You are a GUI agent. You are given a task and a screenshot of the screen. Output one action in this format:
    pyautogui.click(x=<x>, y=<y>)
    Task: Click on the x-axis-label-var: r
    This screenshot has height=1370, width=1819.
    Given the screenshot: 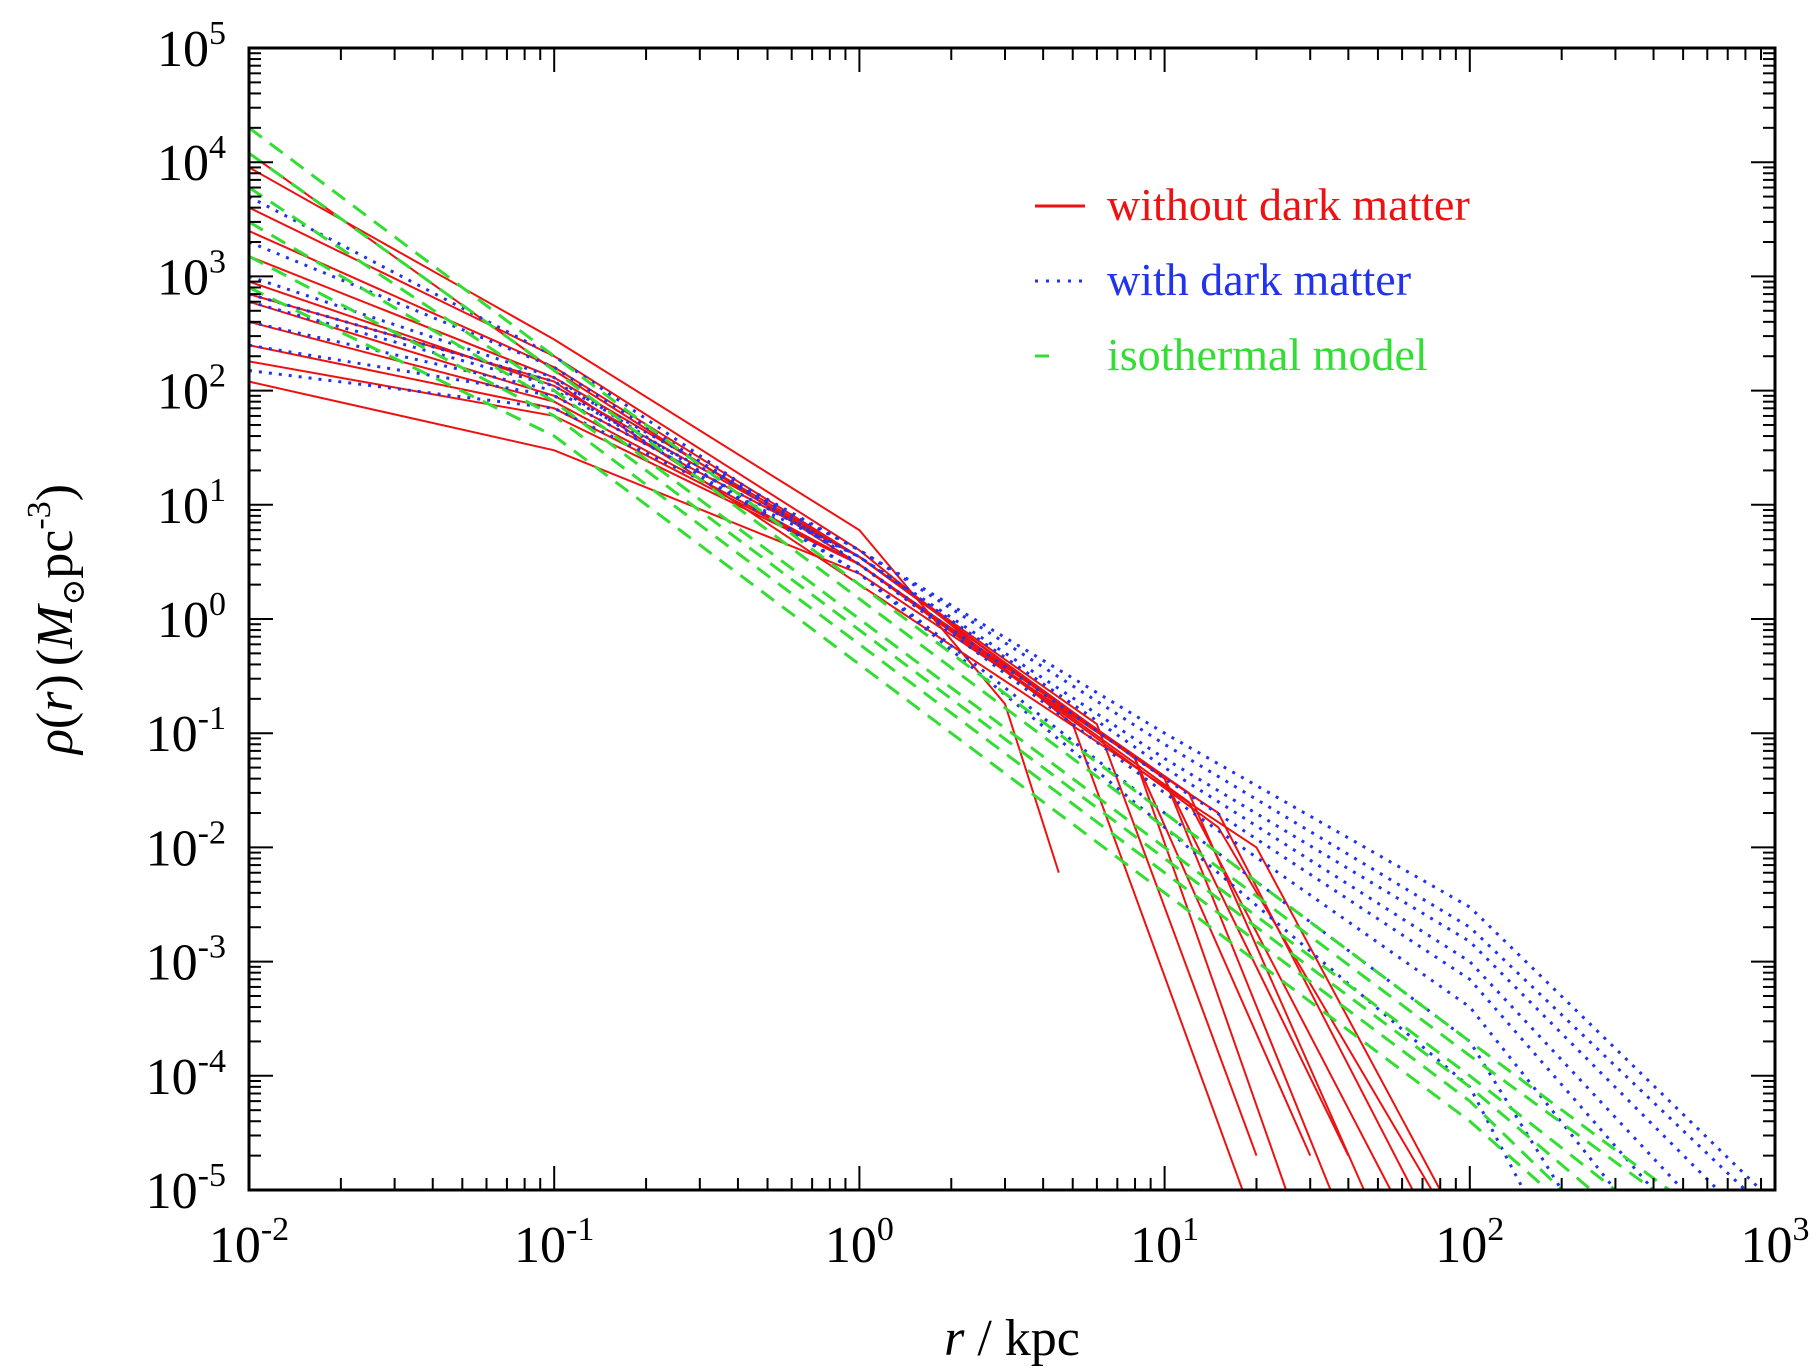 What is the action you would take?
    pyautogui.click(x=954, y=1338)
    